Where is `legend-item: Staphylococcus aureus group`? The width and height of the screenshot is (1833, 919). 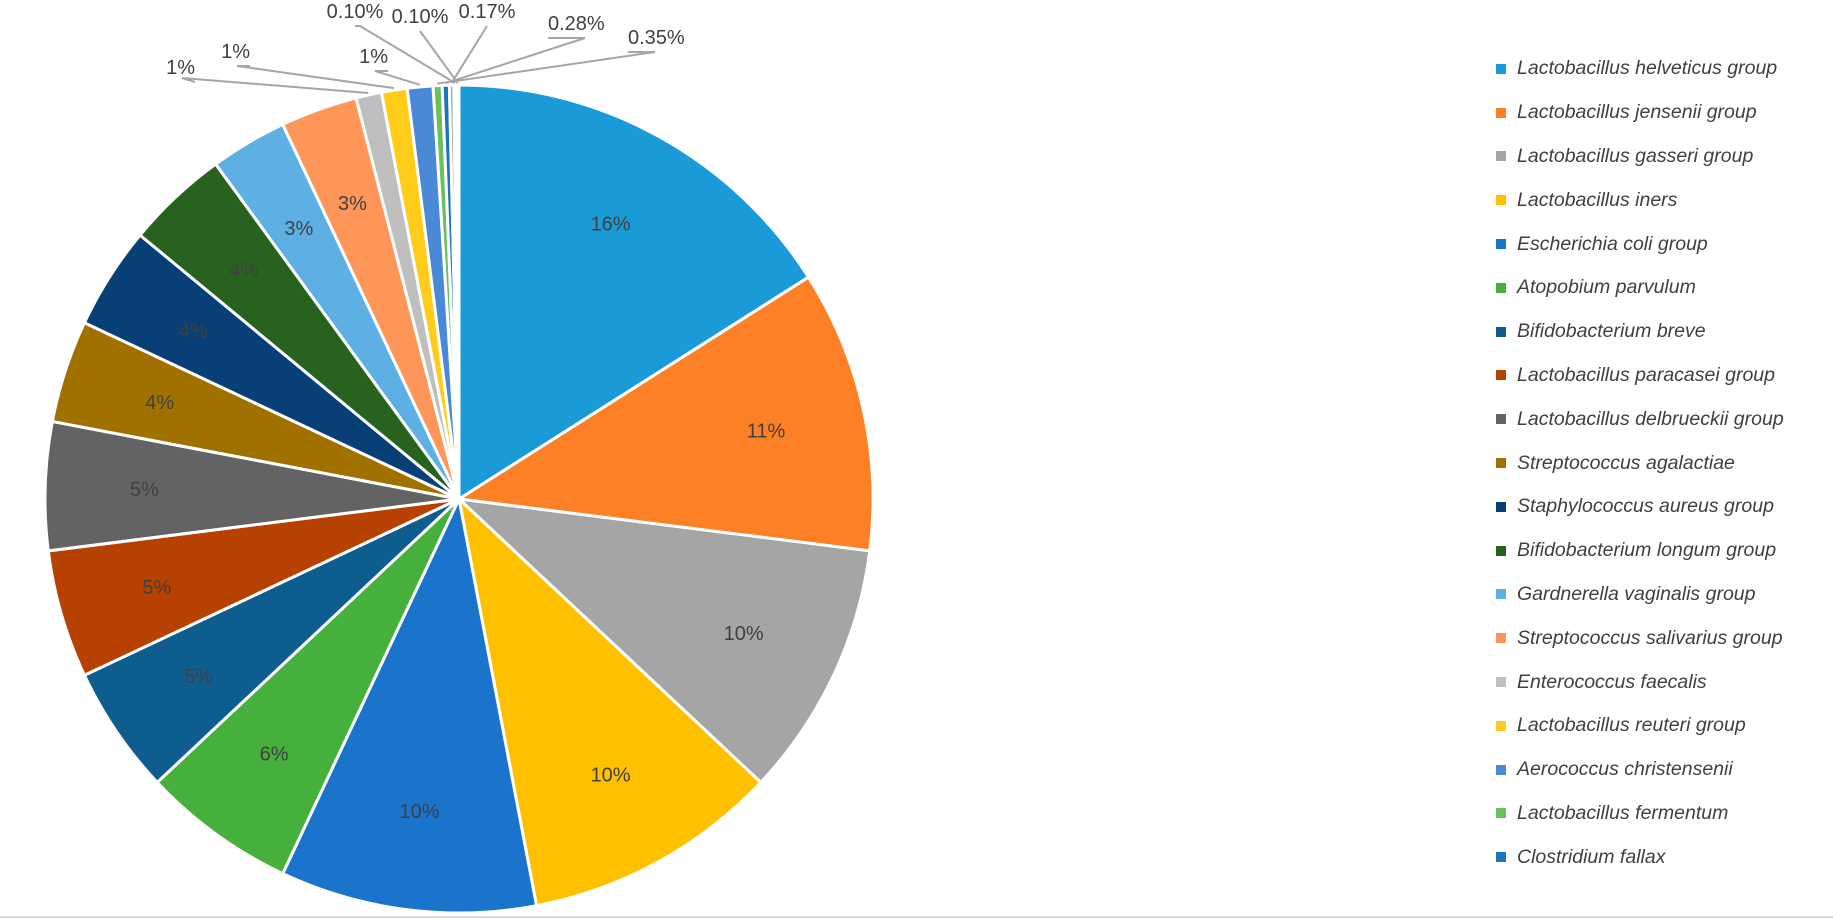 legend-item: Staphylococcus aureus group is located at coordinates (1661, 507).